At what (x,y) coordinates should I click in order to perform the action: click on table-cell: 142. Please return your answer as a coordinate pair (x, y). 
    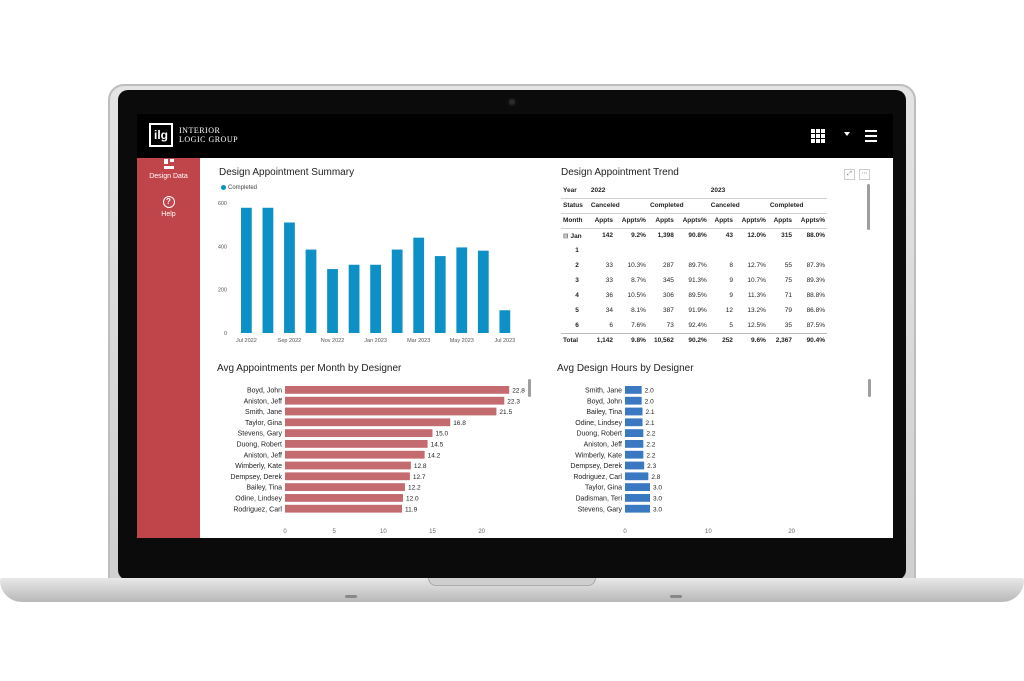
    Looking at the image, I should click on (608, 236).